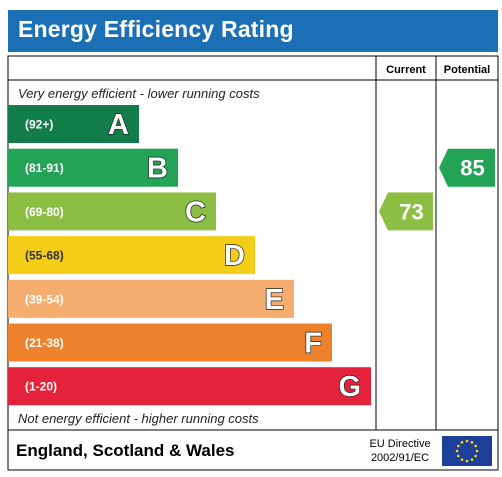 This screenshot has height=477, width=502. I want to click on current-rating: 73, so click(406, 211).